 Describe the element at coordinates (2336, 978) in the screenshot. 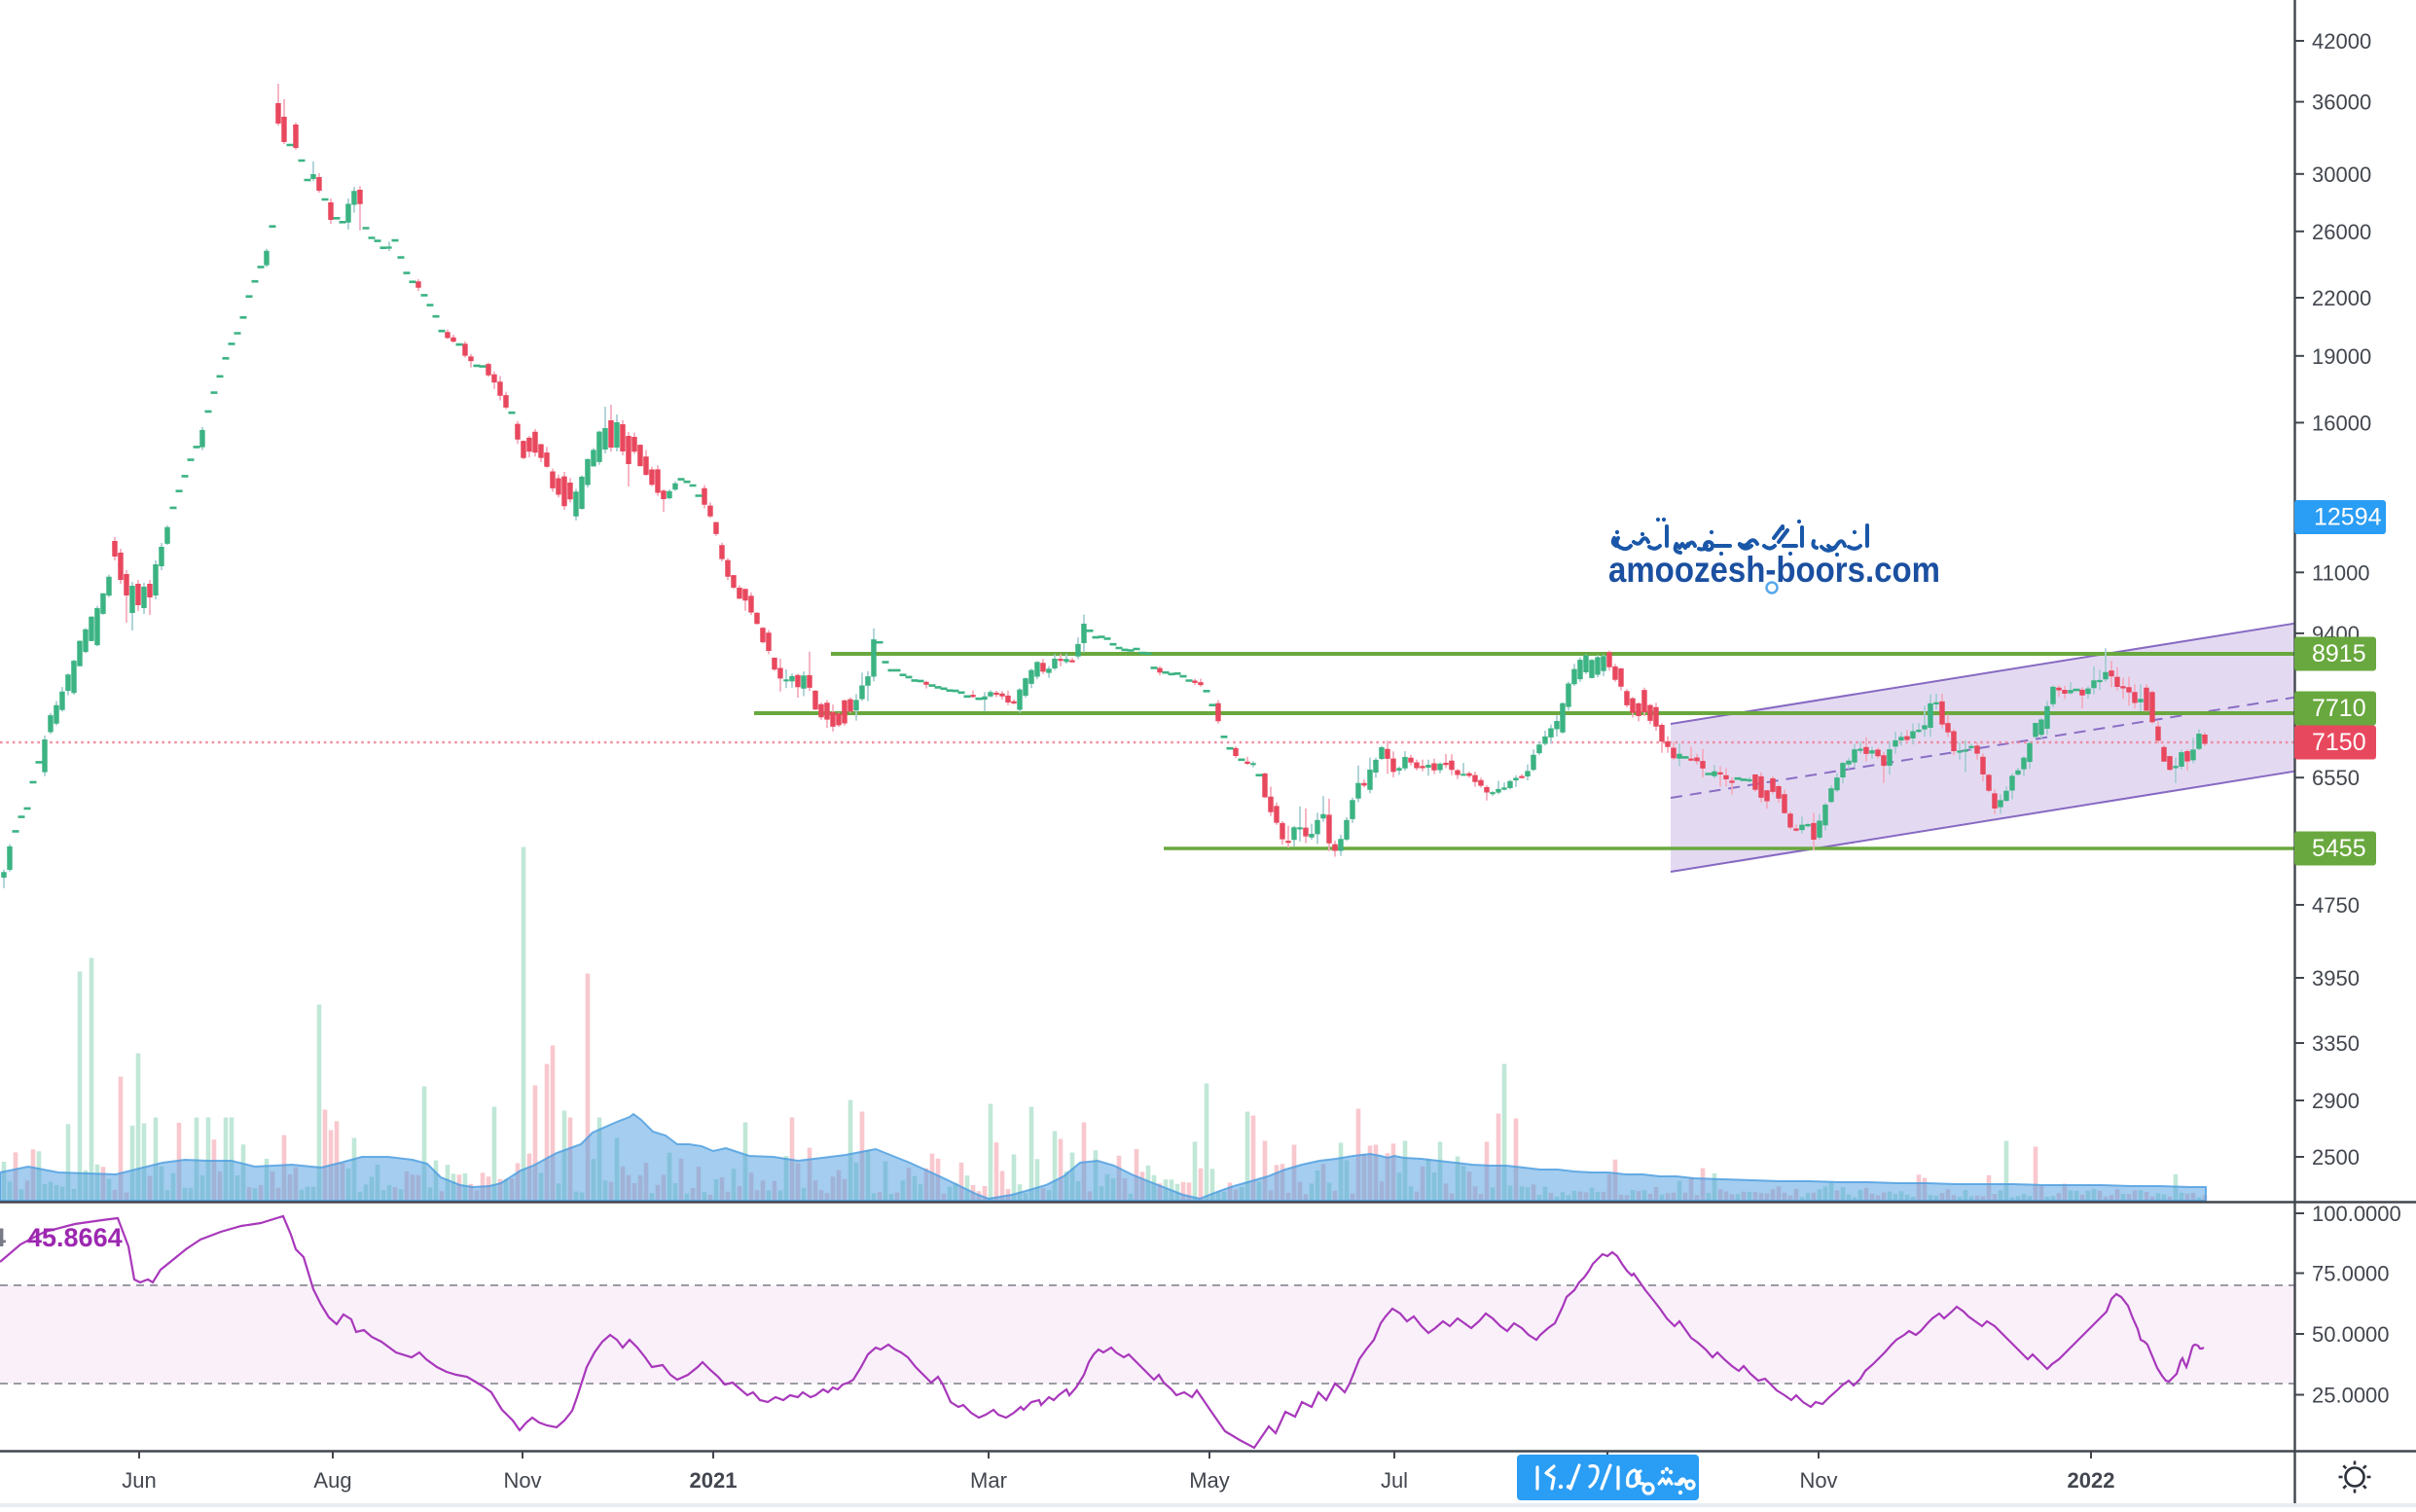

I see `svg-text: 3950` at that location.